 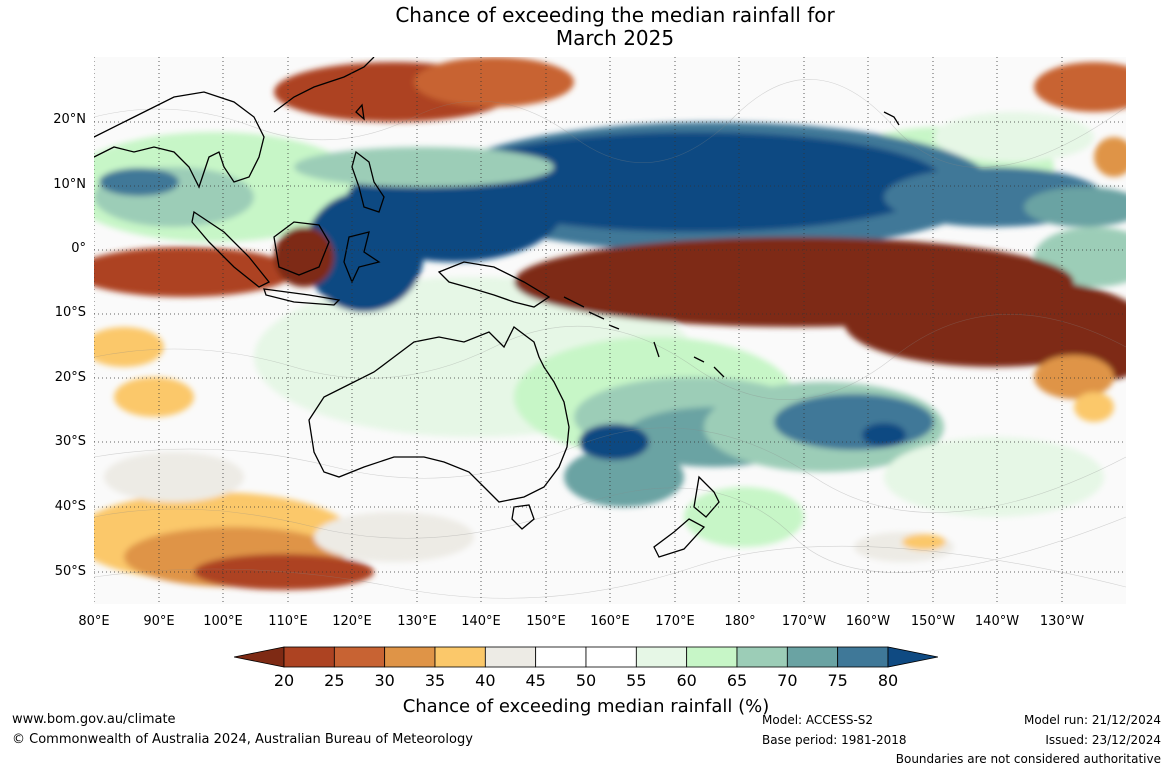 What do you see at coordinates (868, 621) in the screenshot?
I see `lon-label-160w: 160°W` at bounding box center [868, 621].